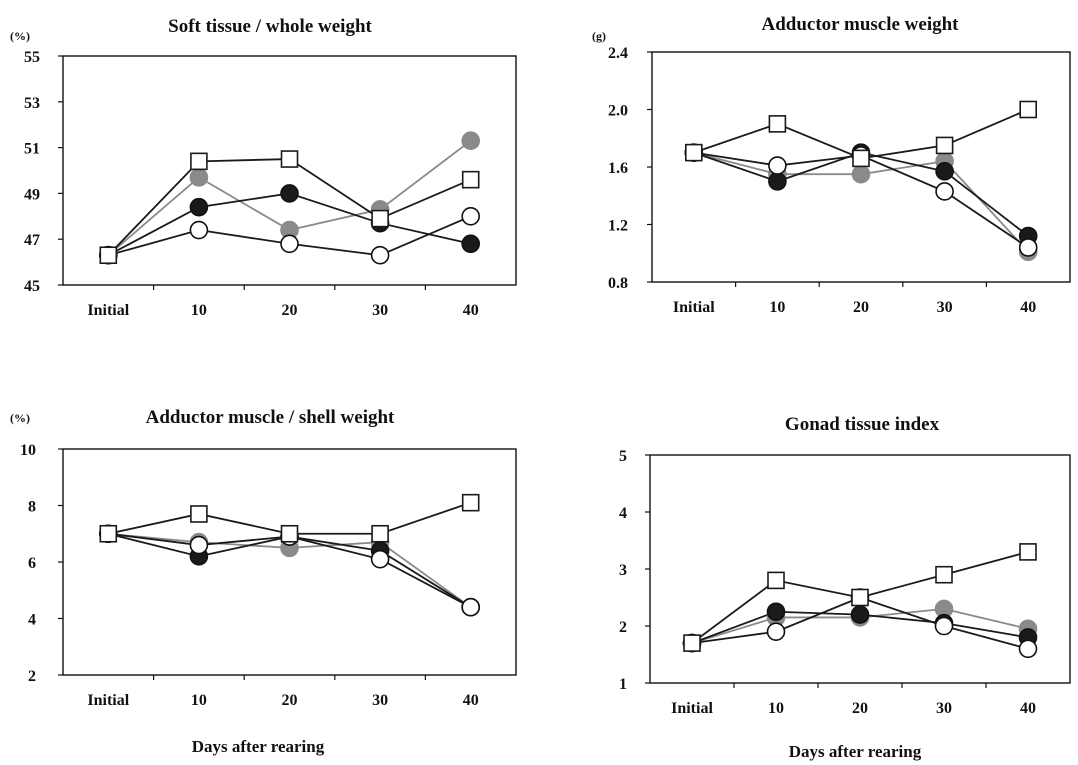  Describe the element at coordinates (623, 456) in the screenshot. I see `y-tick-label: 5` at that location.